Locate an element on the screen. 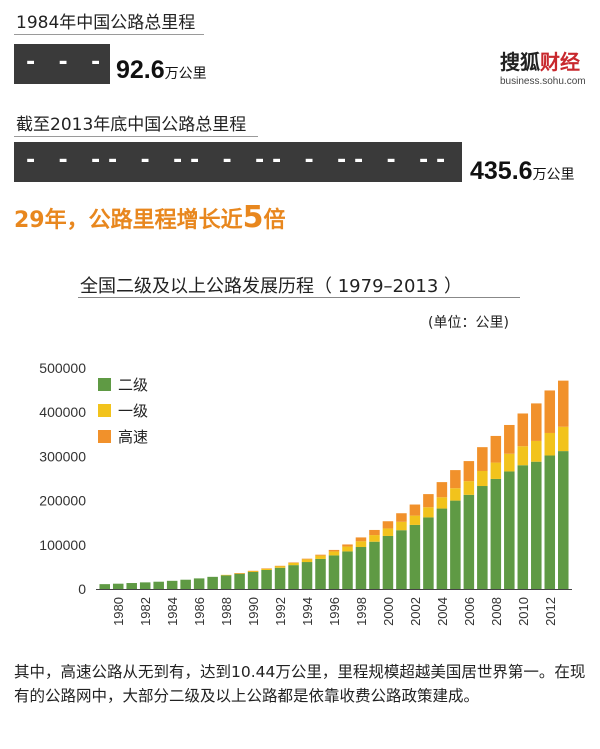  y-tick-label: 400000 is located at coordinates (62, 412).